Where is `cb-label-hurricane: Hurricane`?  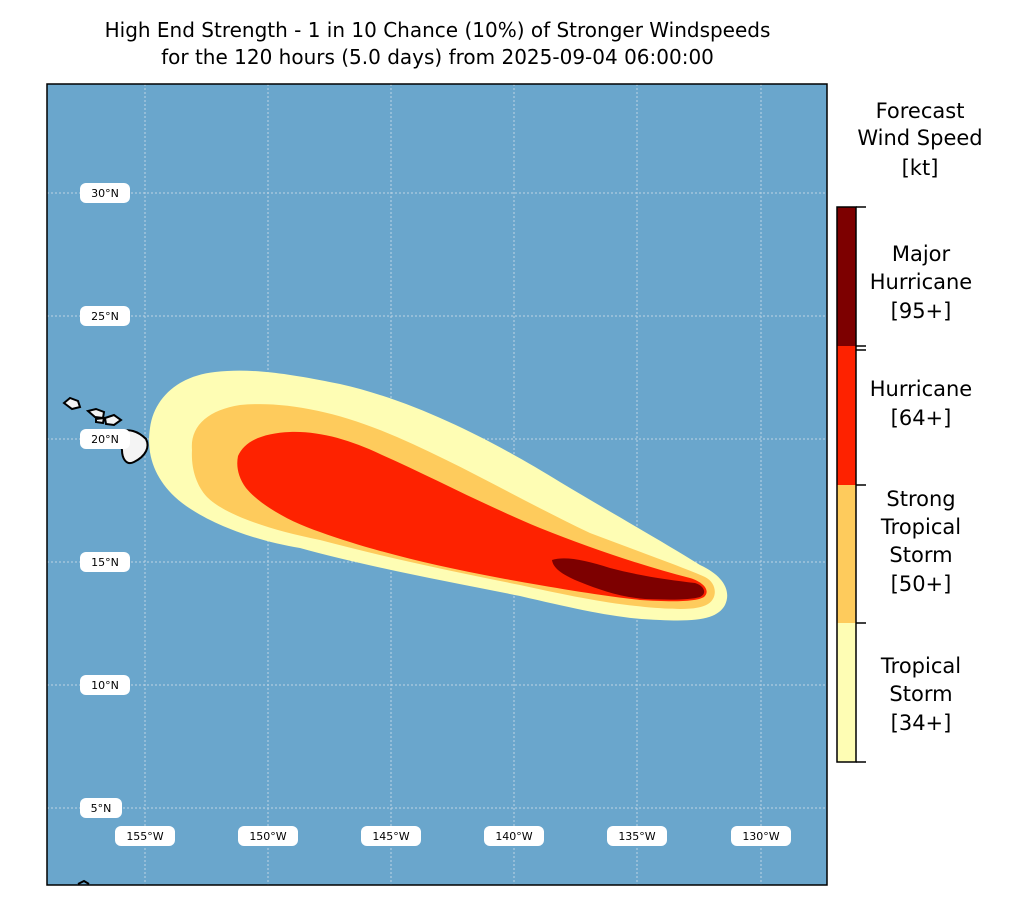 cb-label-hurricane: Hurricane is located at coordinates (921, 389).